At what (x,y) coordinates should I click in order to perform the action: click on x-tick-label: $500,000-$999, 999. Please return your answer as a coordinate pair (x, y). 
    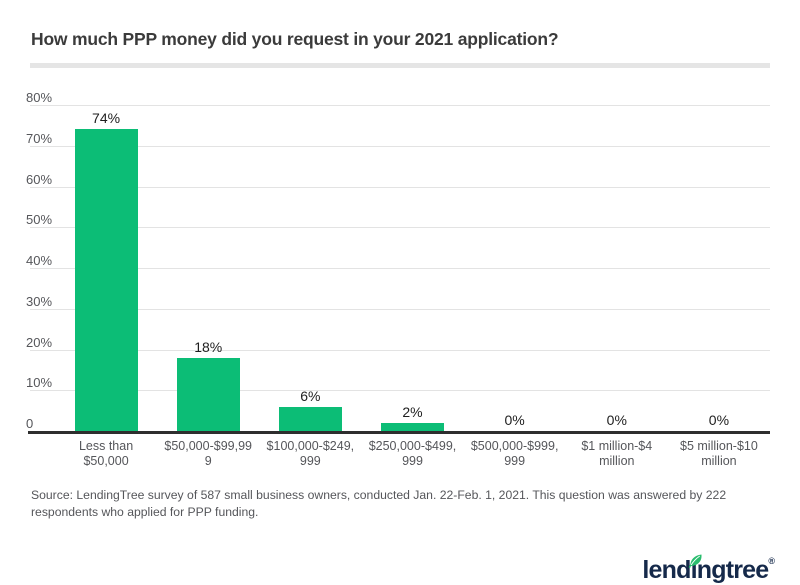
    Looking at the image, I should click on (514, 453).